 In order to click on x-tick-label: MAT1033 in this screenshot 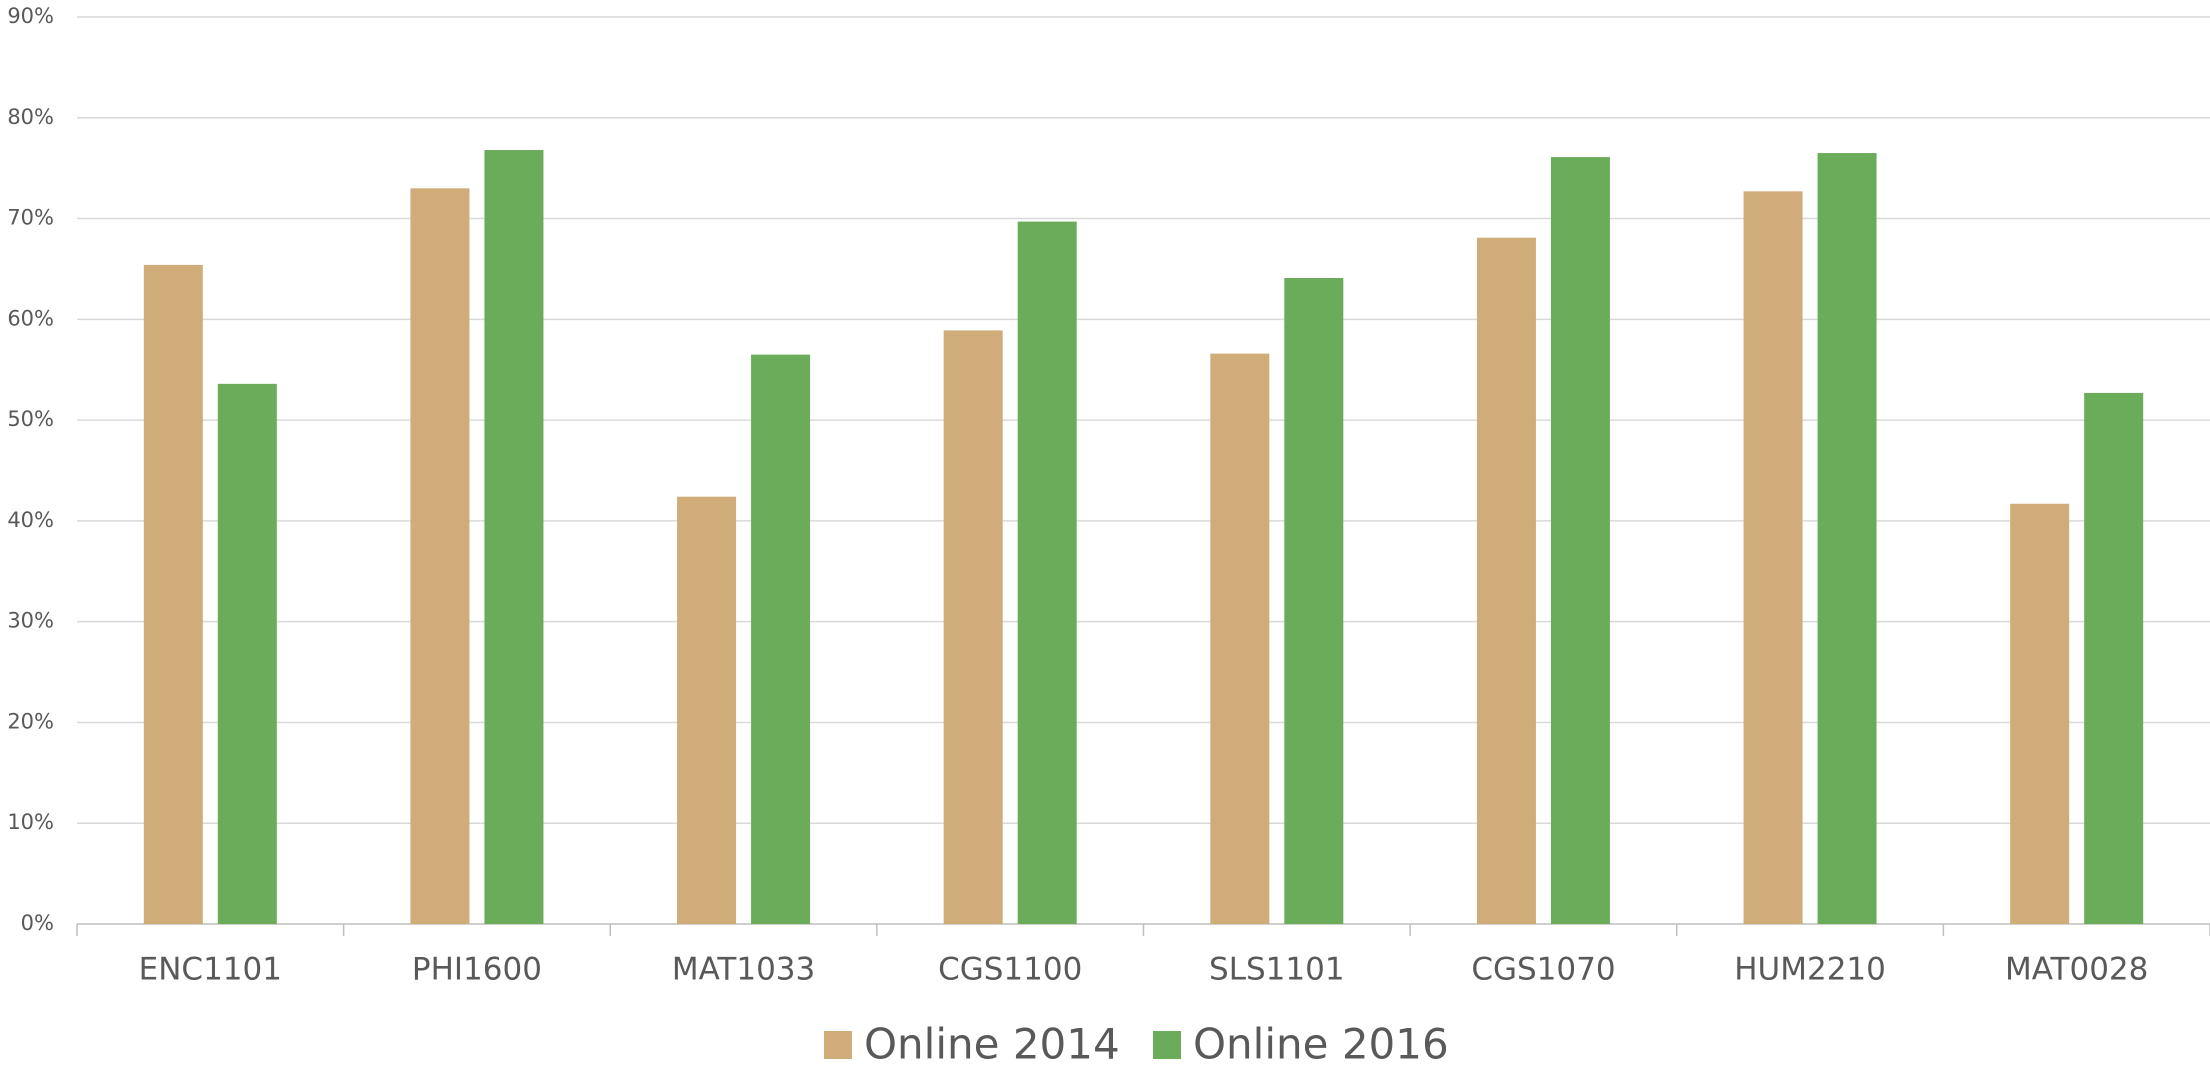, I will do `click(743, 970)`.